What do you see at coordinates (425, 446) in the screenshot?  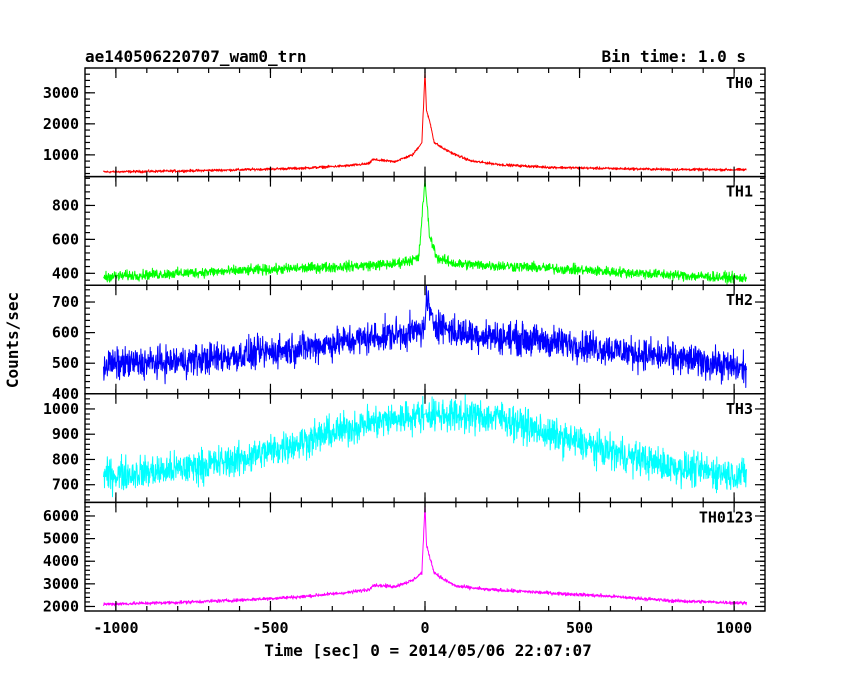 I see `series-line-th3` at bounding box center [425, 446].